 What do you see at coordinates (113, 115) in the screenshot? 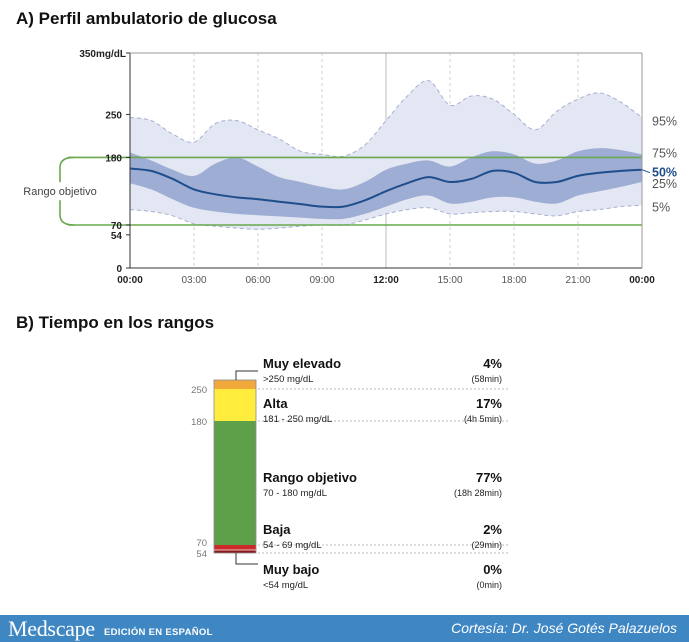
I see `agp-y-tick-label: 250` at bounding box center [113, 115].